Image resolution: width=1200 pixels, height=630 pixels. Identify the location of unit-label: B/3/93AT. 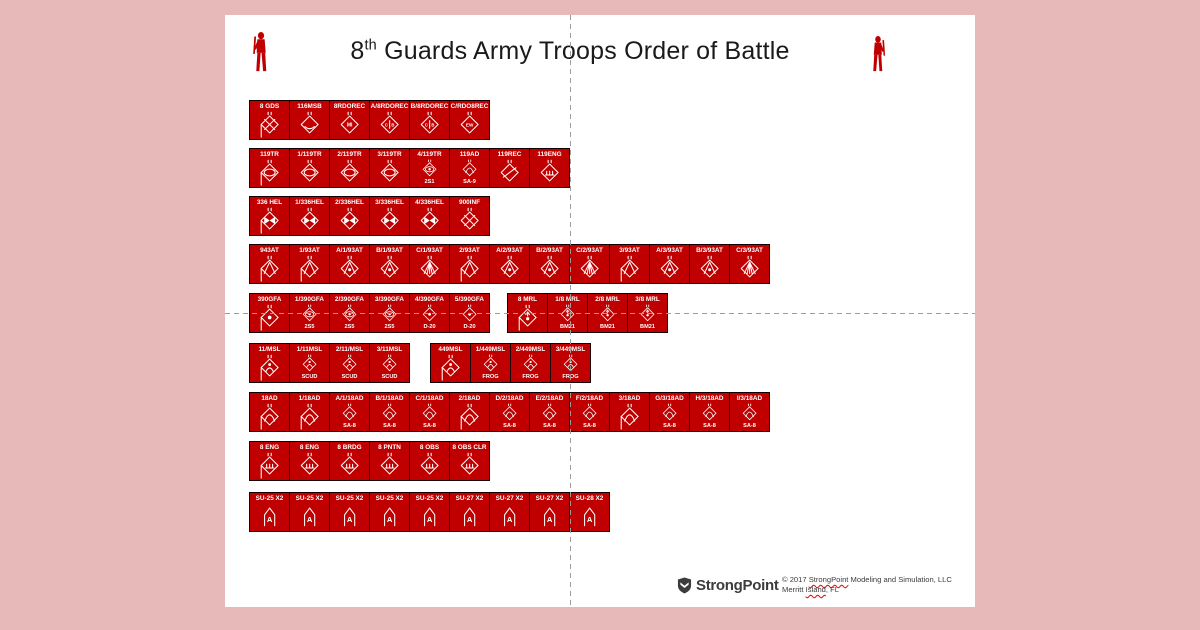
(709, 250).